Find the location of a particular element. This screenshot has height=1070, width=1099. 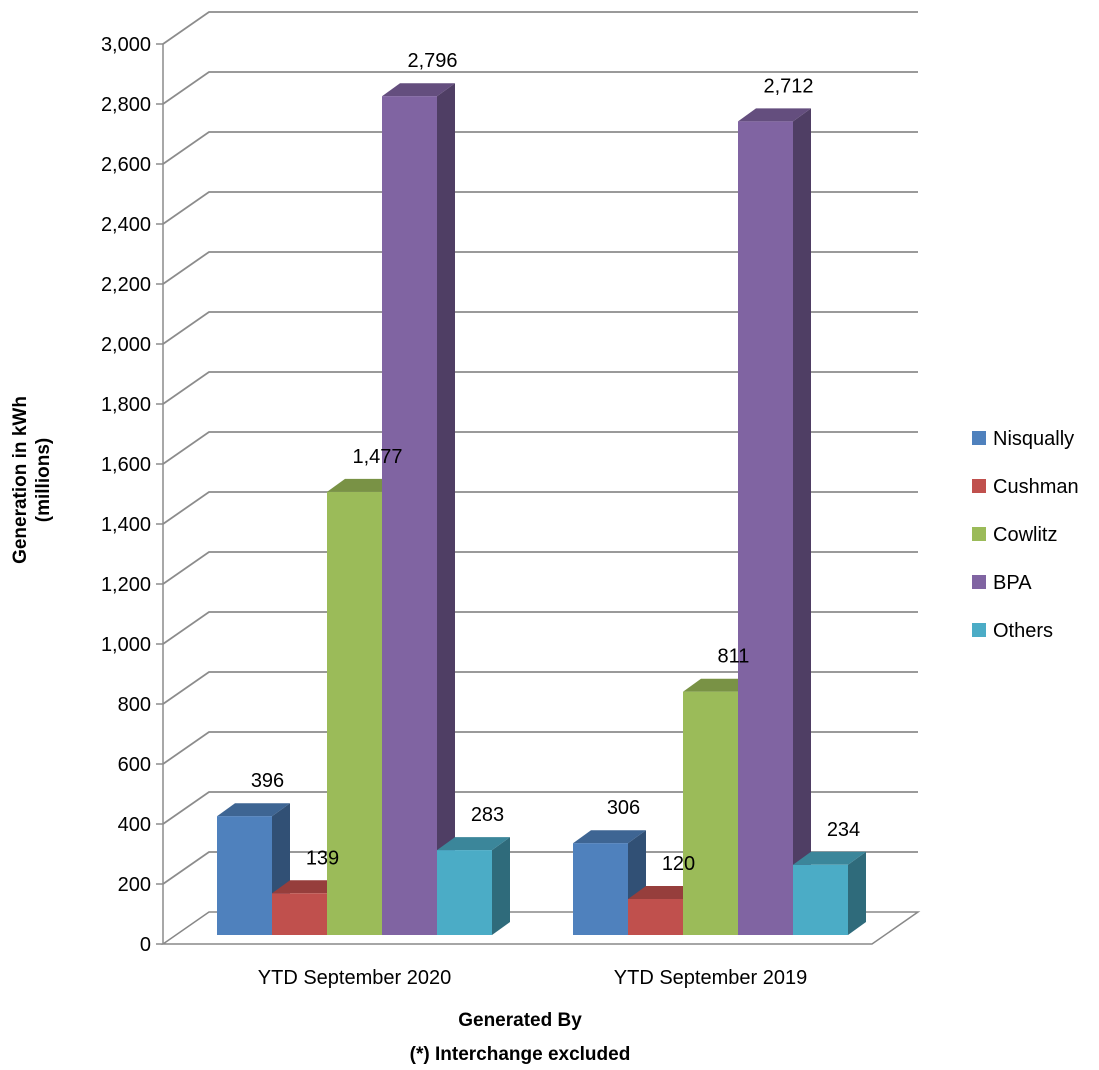

y-tick-label: 1,200 is located at coordinates (126, 585).